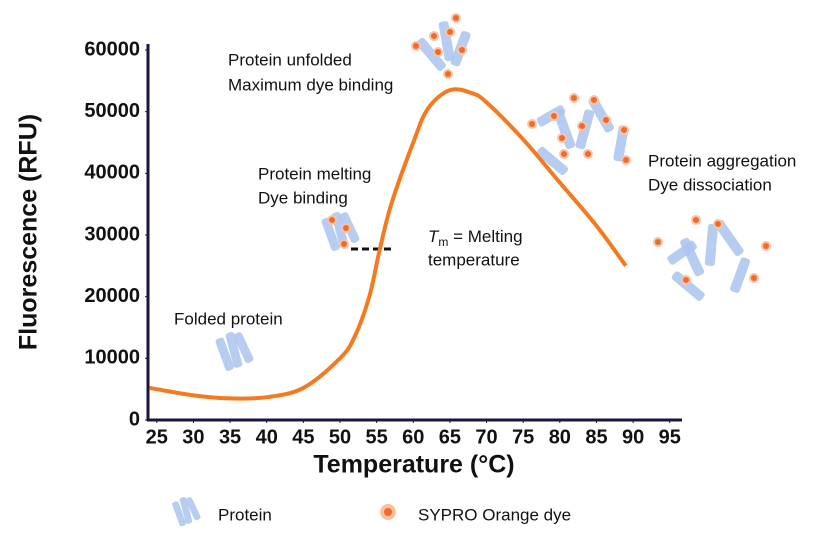 This screenshot has width=820, height=533. What do you see at coordinates (303, 197) in the screenshot?
I see `annotation: Dye binding` at bounding box center [303, 197].